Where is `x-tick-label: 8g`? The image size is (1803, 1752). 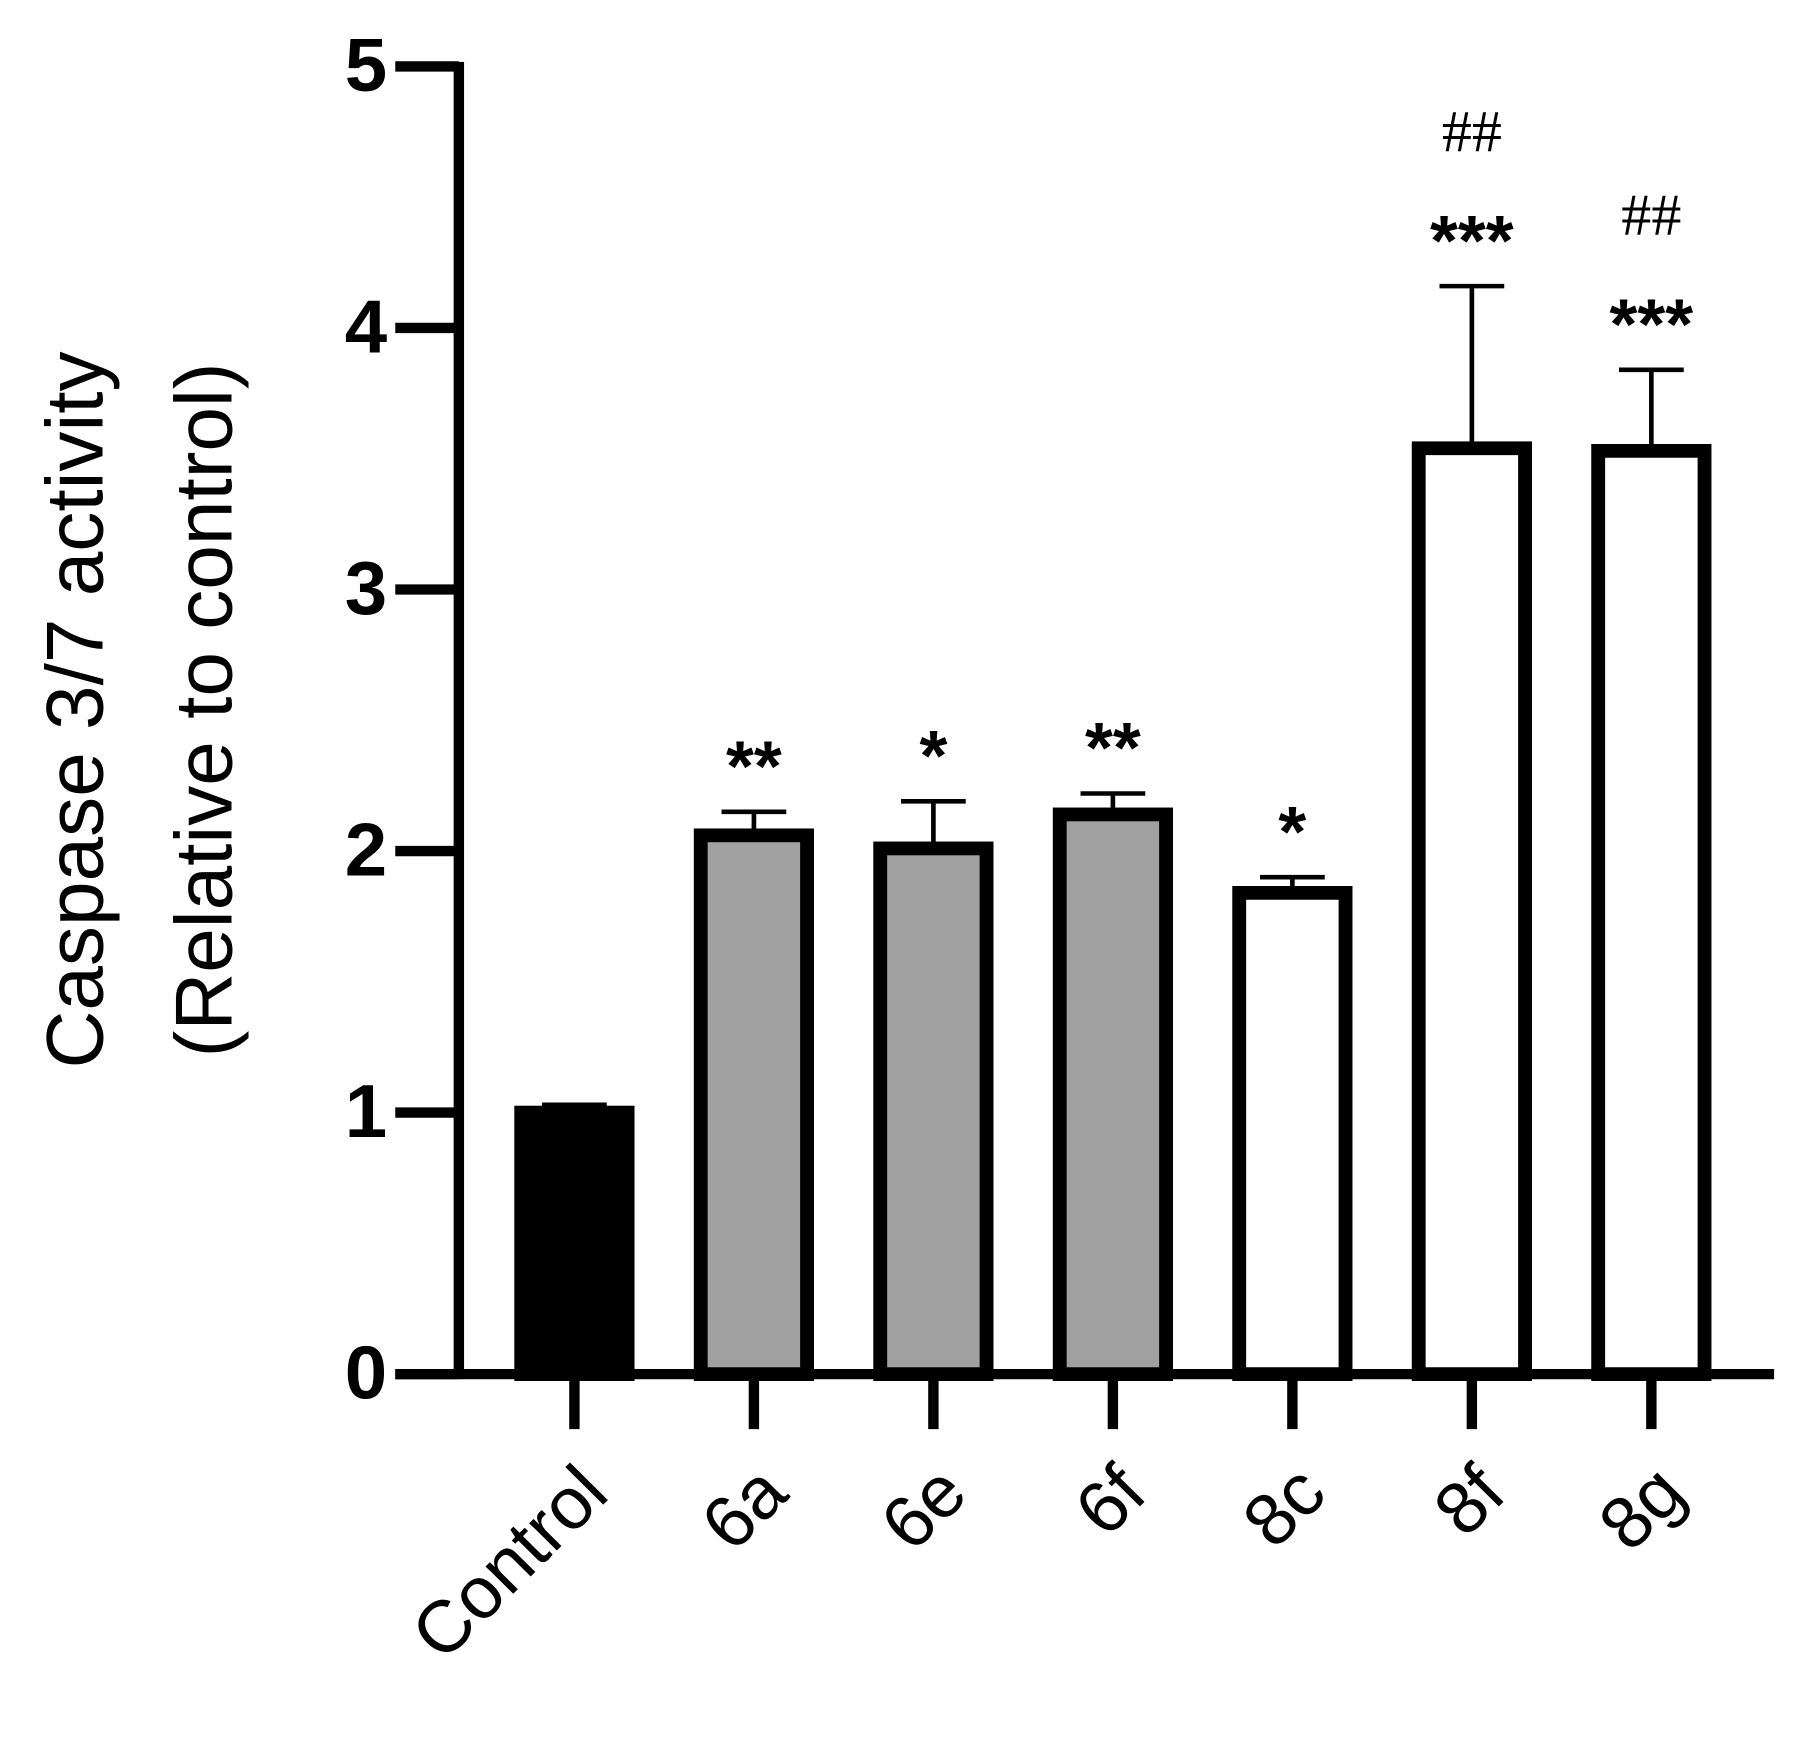
x-tick-label: 8g is located at coordinates (1641, 1507).